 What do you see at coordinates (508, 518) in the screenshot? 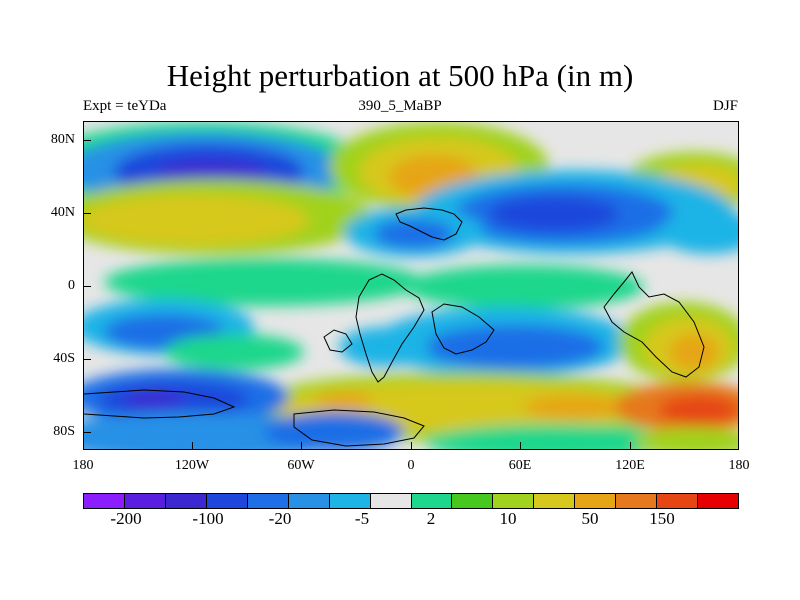
I see `colorbar-label: 10` at bounding box center [508, 518].